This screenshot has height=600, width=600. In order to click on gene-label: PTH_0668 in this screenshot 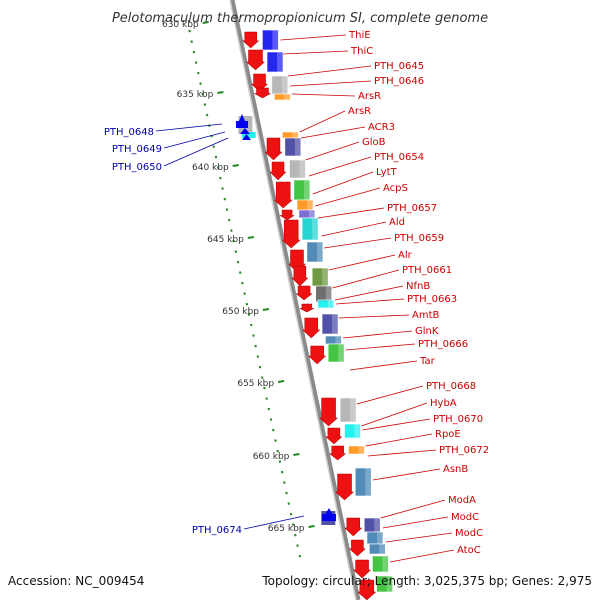, I will do `click(451, 386)`.